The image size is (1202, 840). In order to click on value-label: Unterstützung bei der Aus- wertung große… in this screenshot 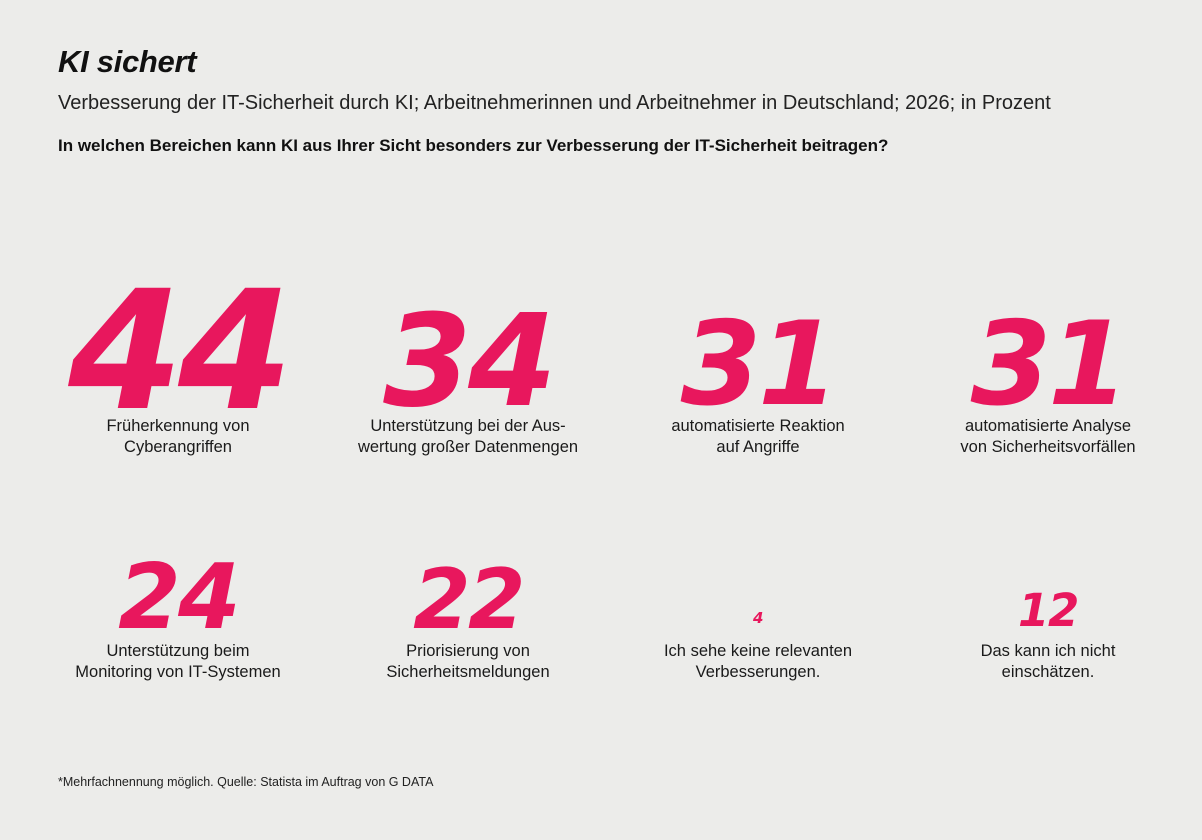, I will do `click(468, 436)`.